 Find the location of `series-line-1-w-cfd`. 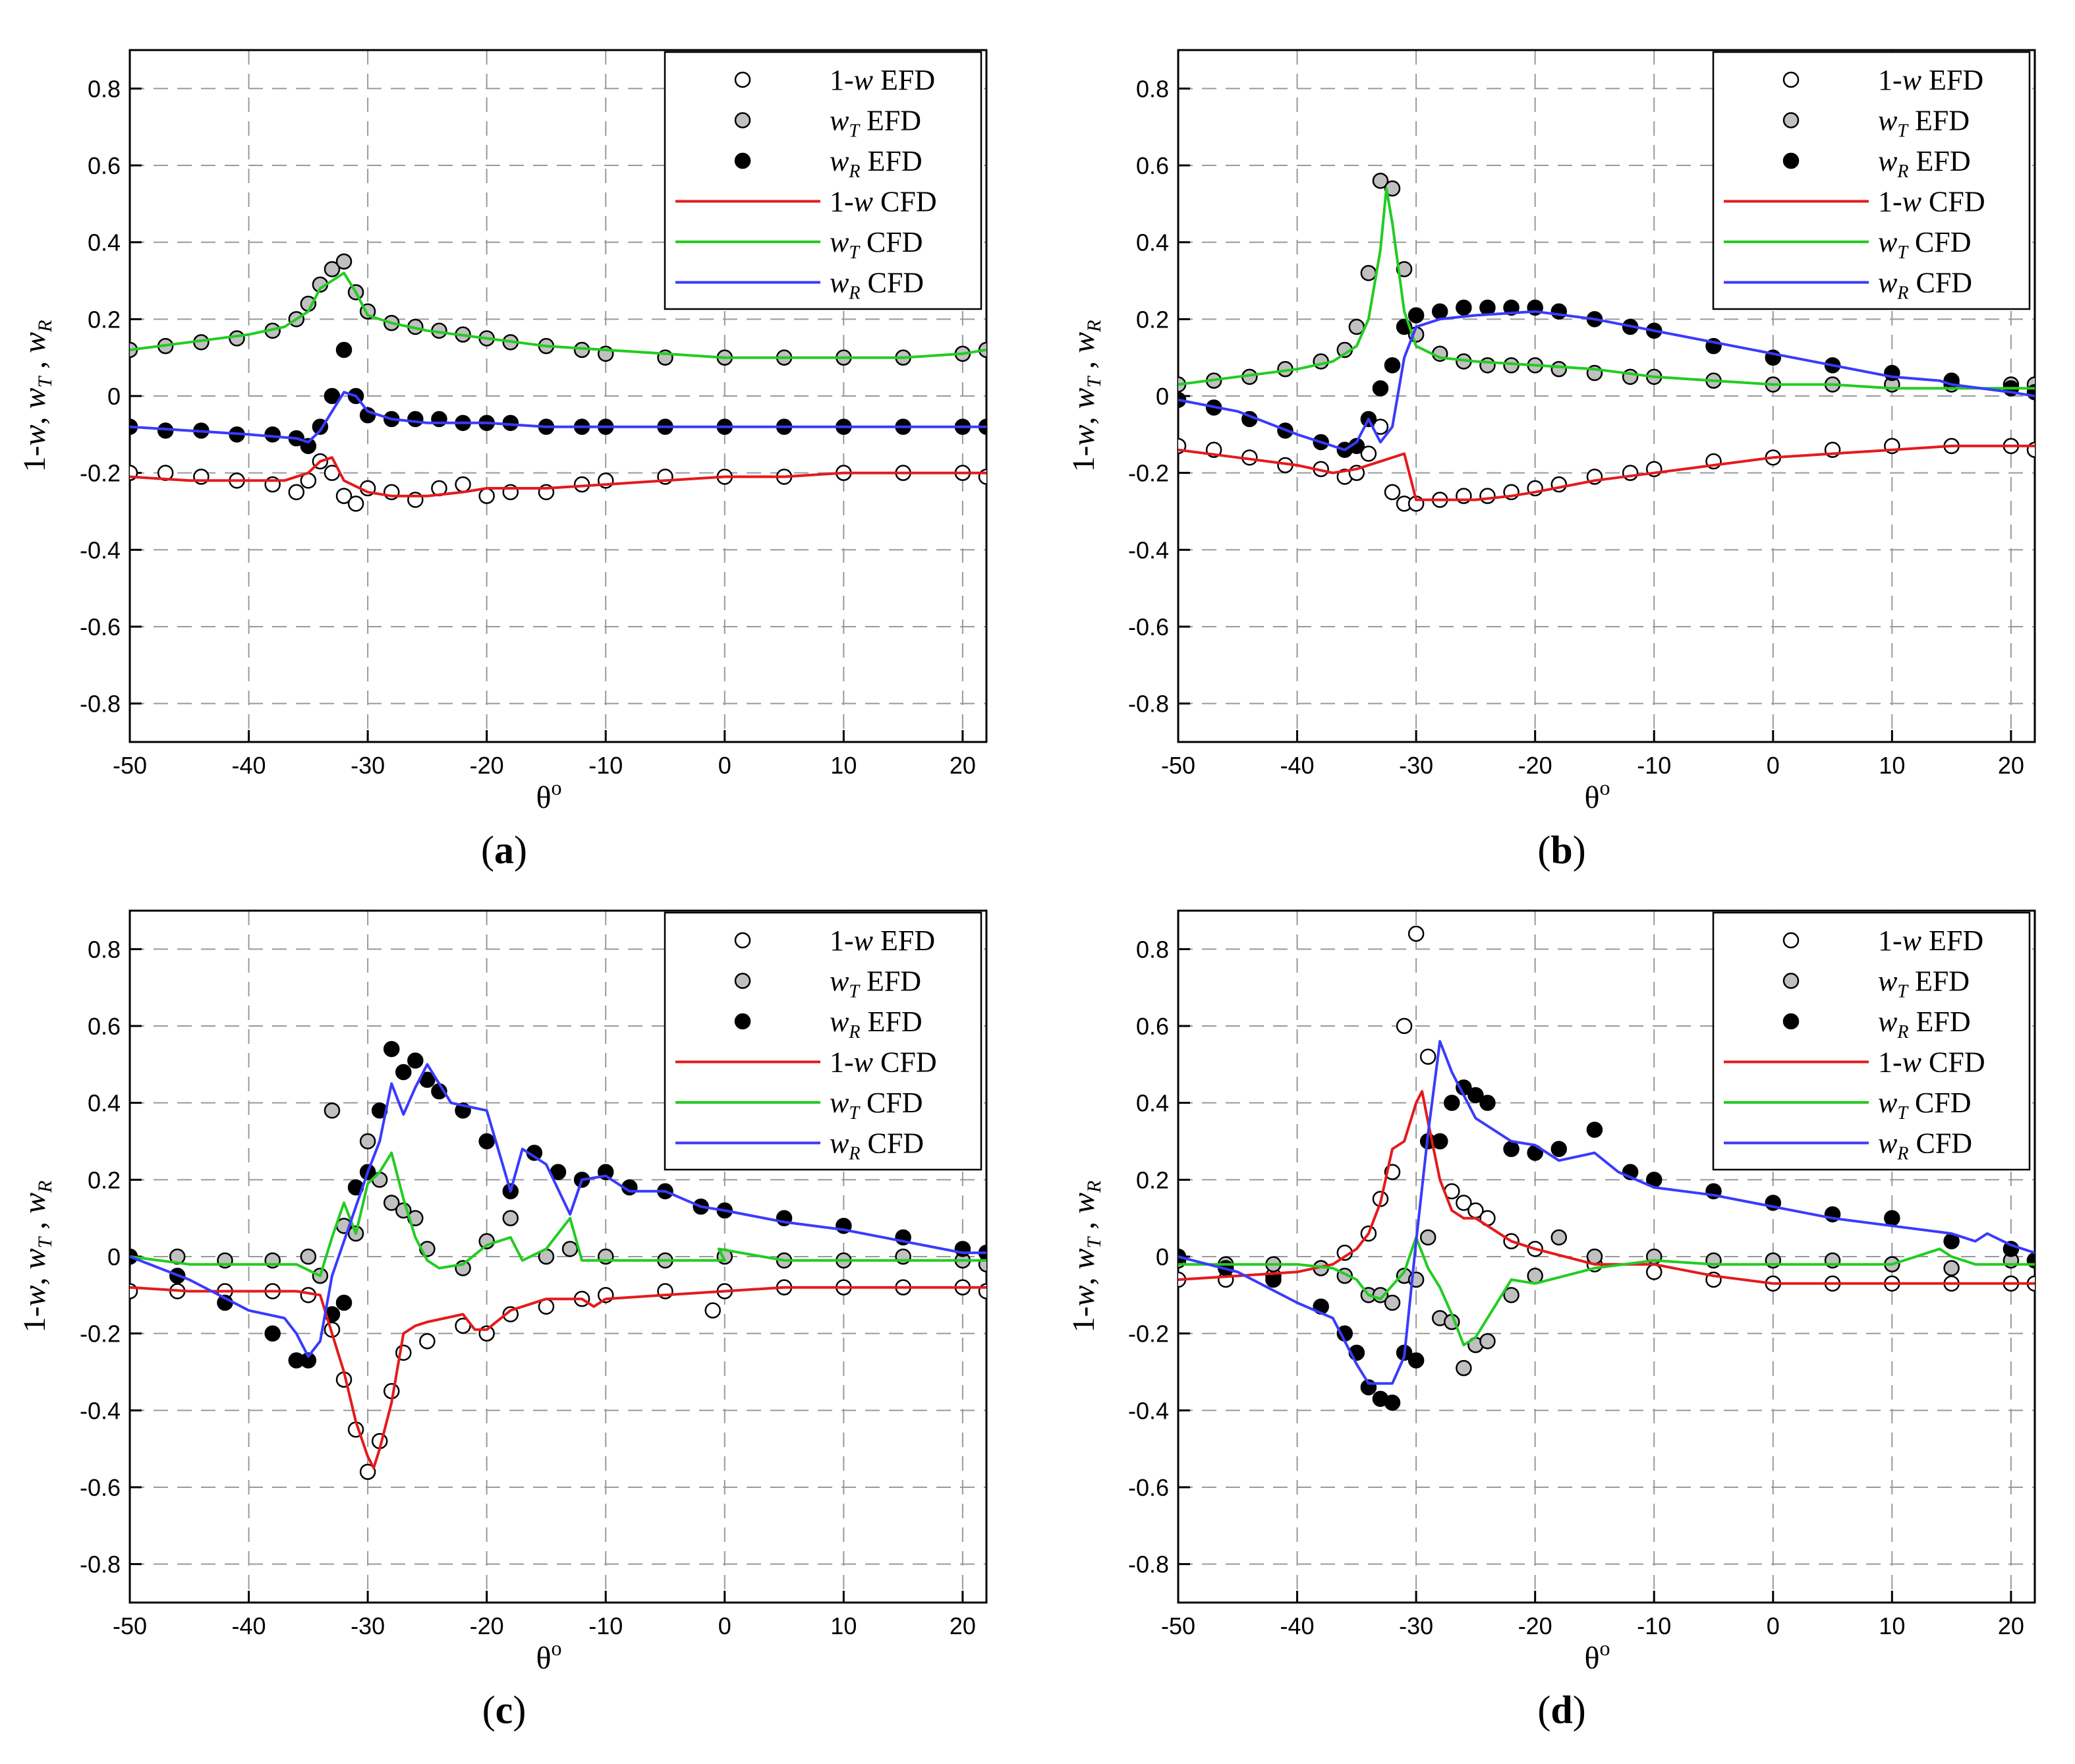

series-line-1-w-cfd is located at coordinates (1606, 473).